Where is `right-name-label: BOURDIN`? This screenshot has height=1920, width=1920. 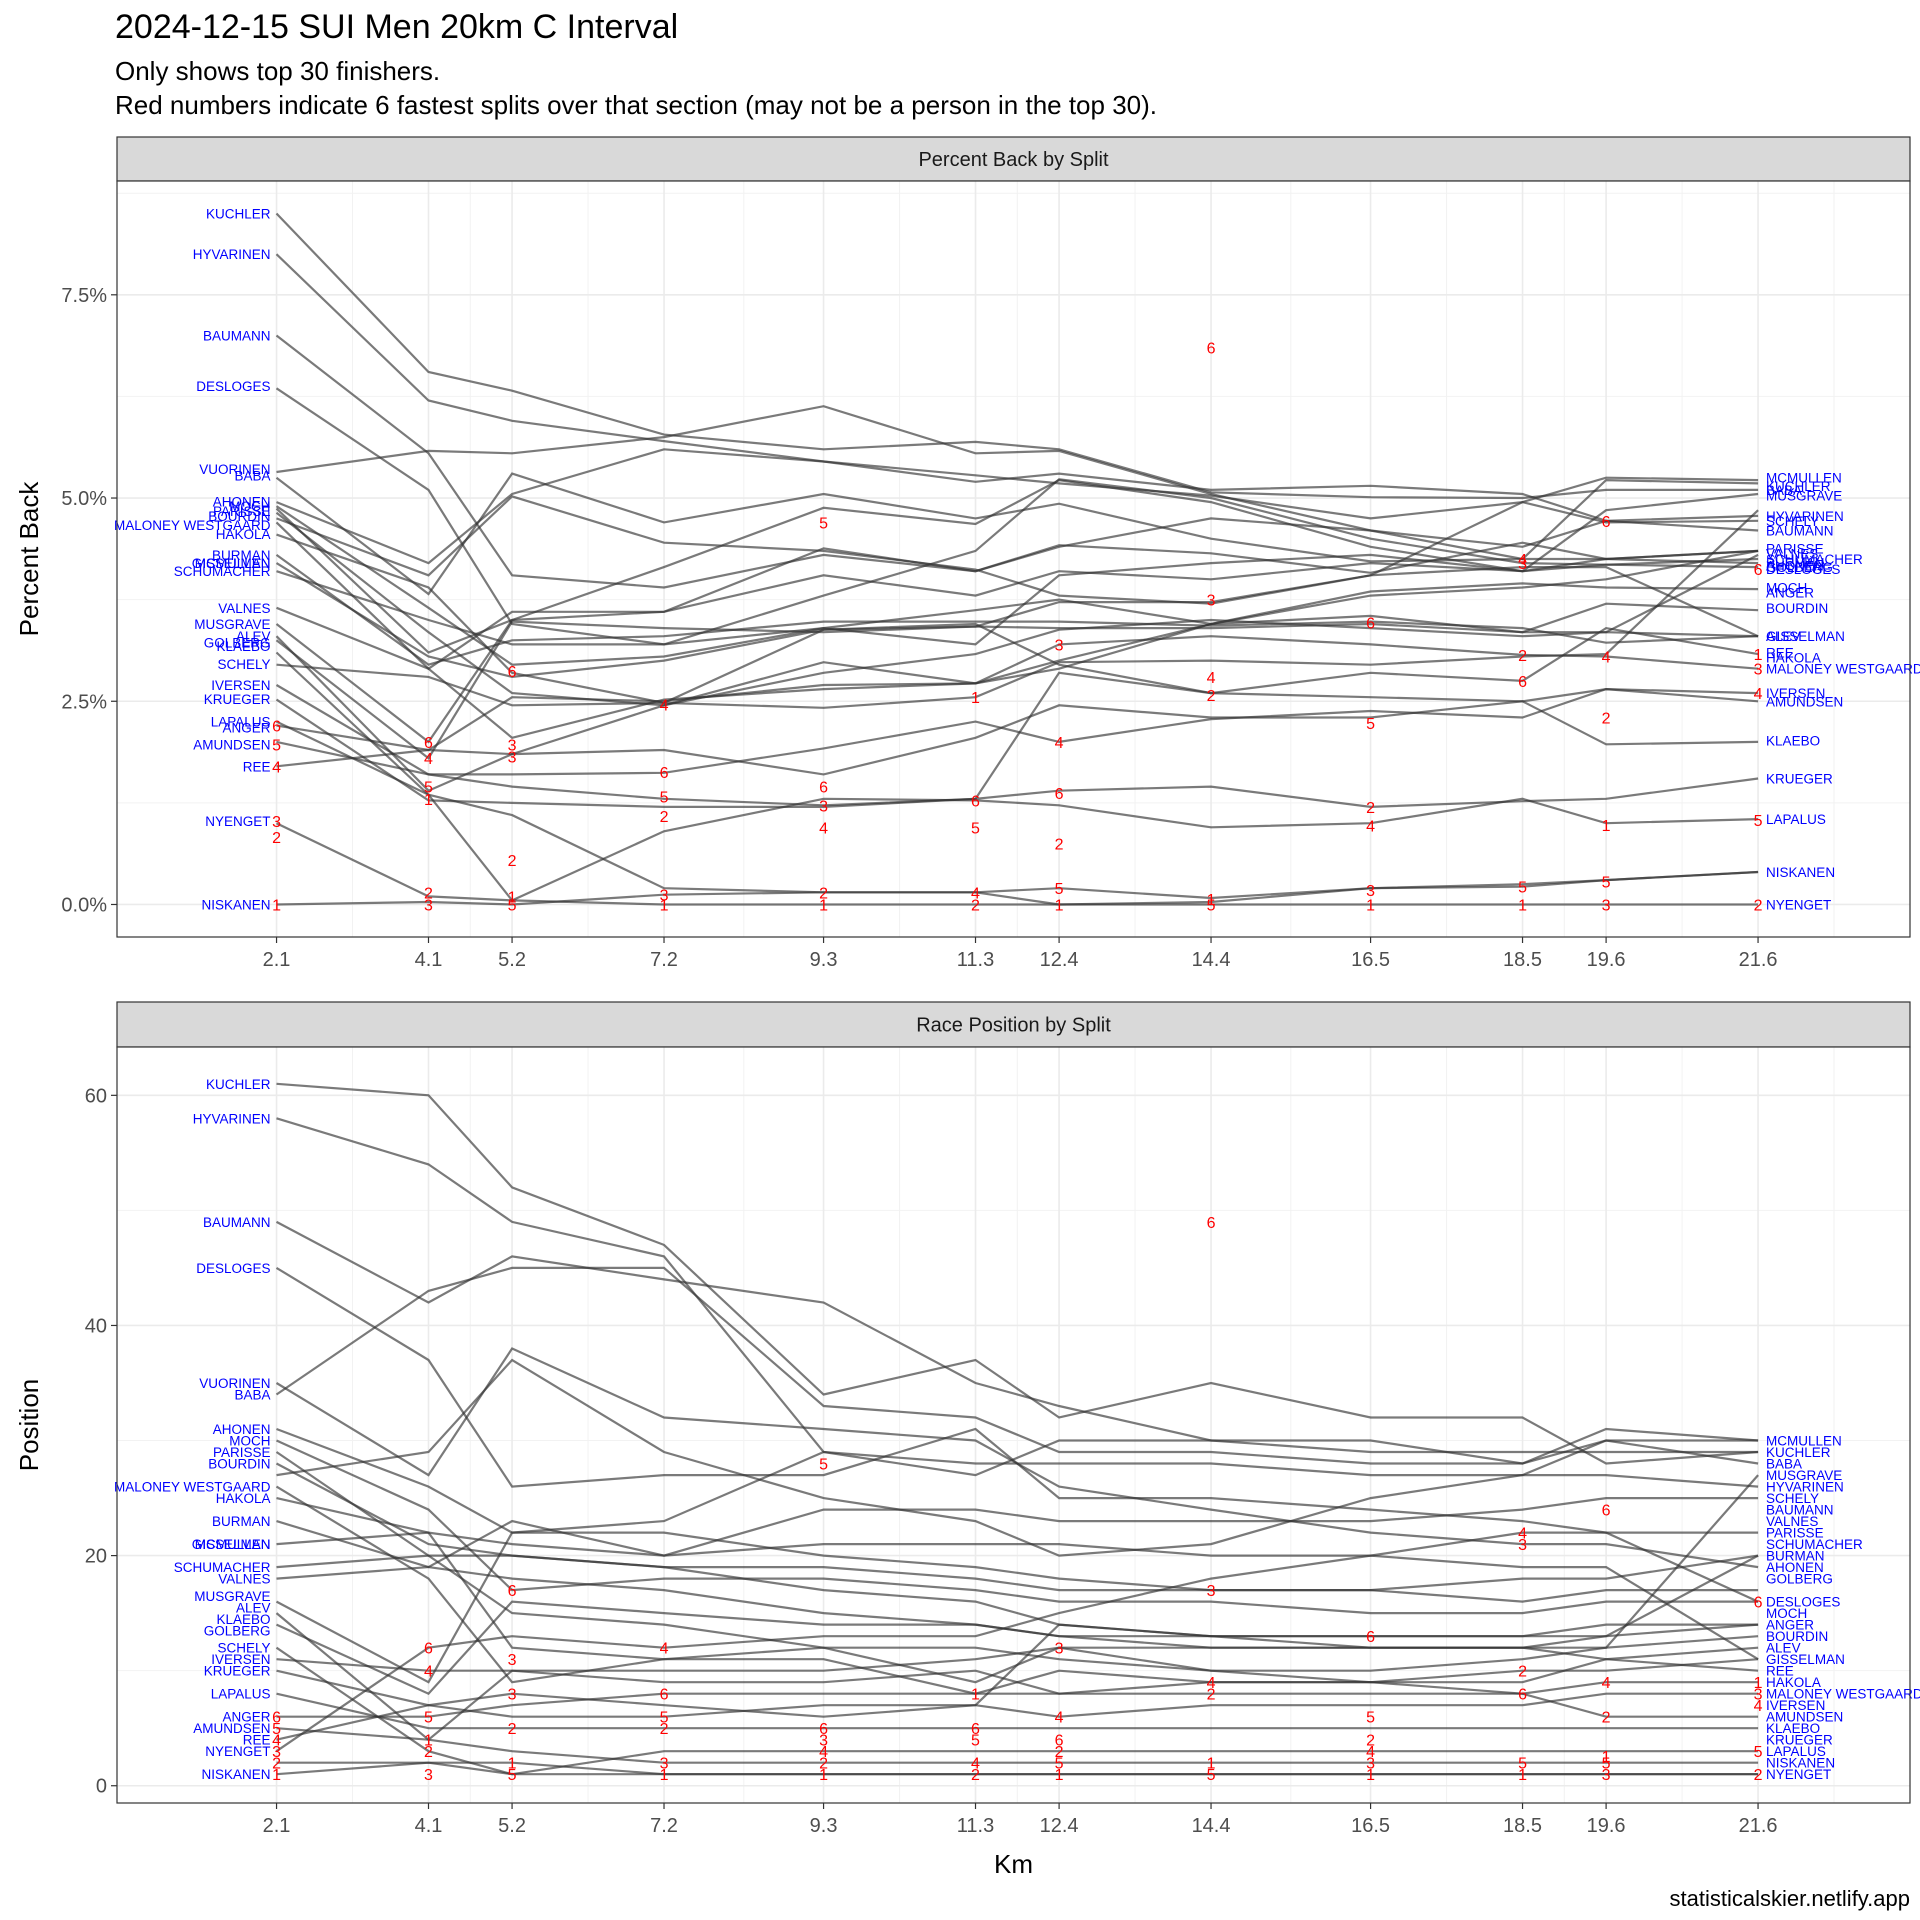
right-name-label: BOURDIN is located at coordinates (1797, 608).